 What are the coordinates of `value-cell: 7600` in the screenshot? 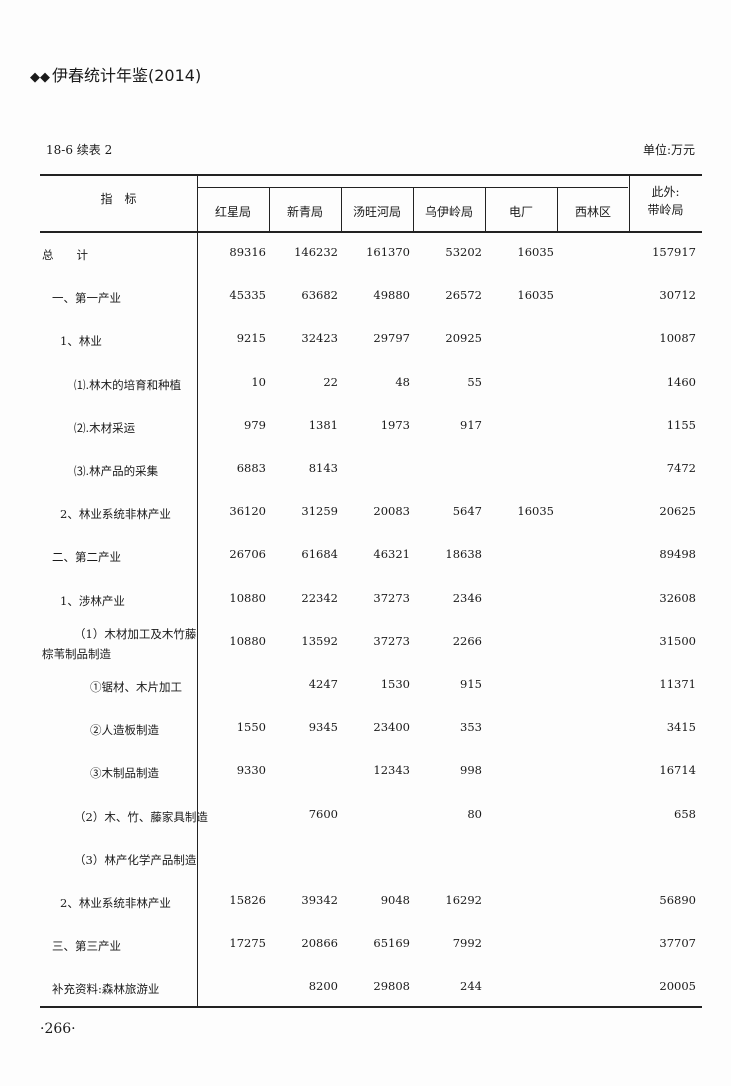 It's located at (323, 813).